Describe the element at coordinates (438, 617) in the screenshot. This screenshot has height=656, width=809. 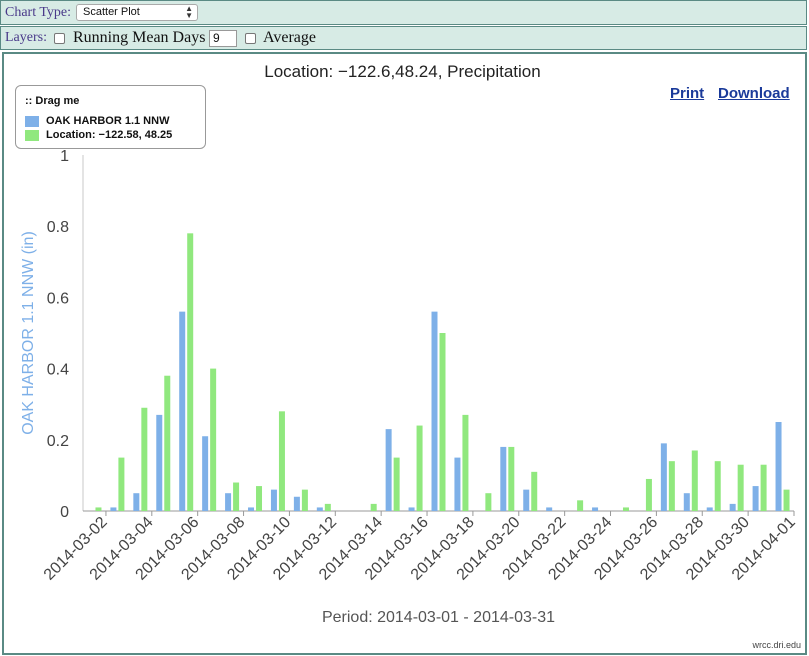
I see `x-axis-title: Period: 2014-03-01 - 2014-03-31` at that location.